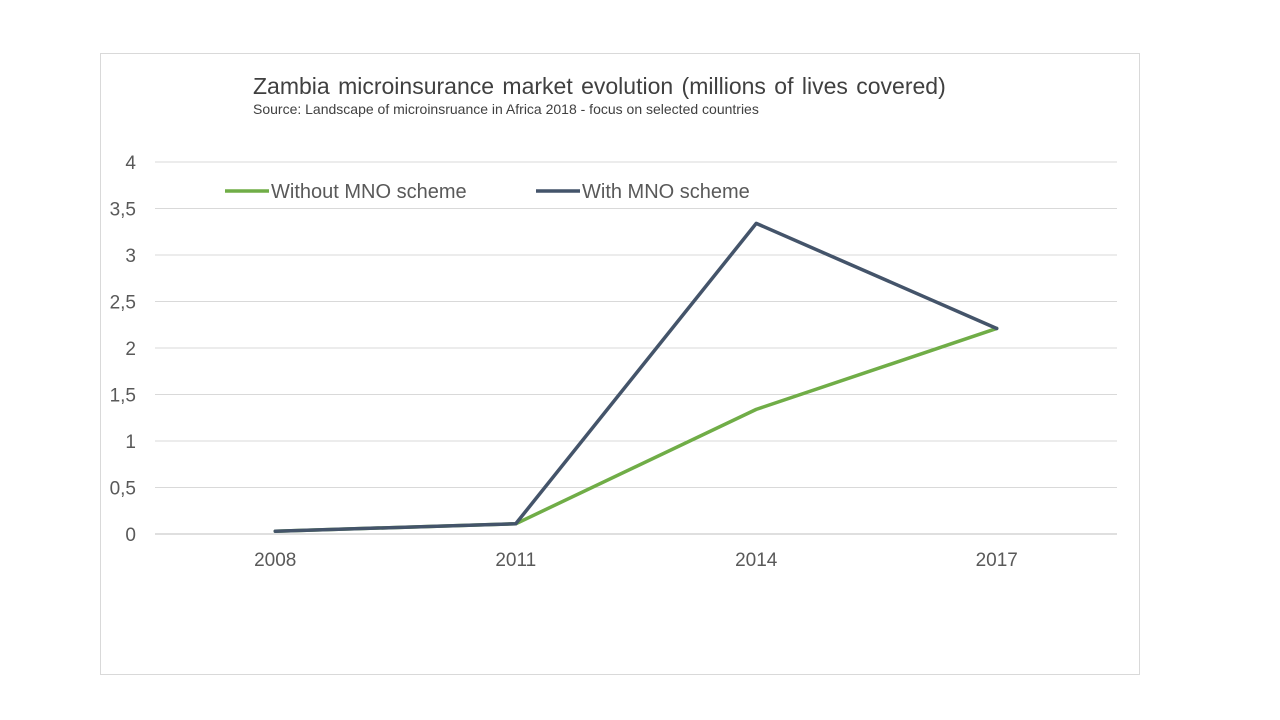  What do you see at coordinates (666, 192) in the screenshot?
I see `legend-label: With MNO scheme` at bounding box center [666, 192].